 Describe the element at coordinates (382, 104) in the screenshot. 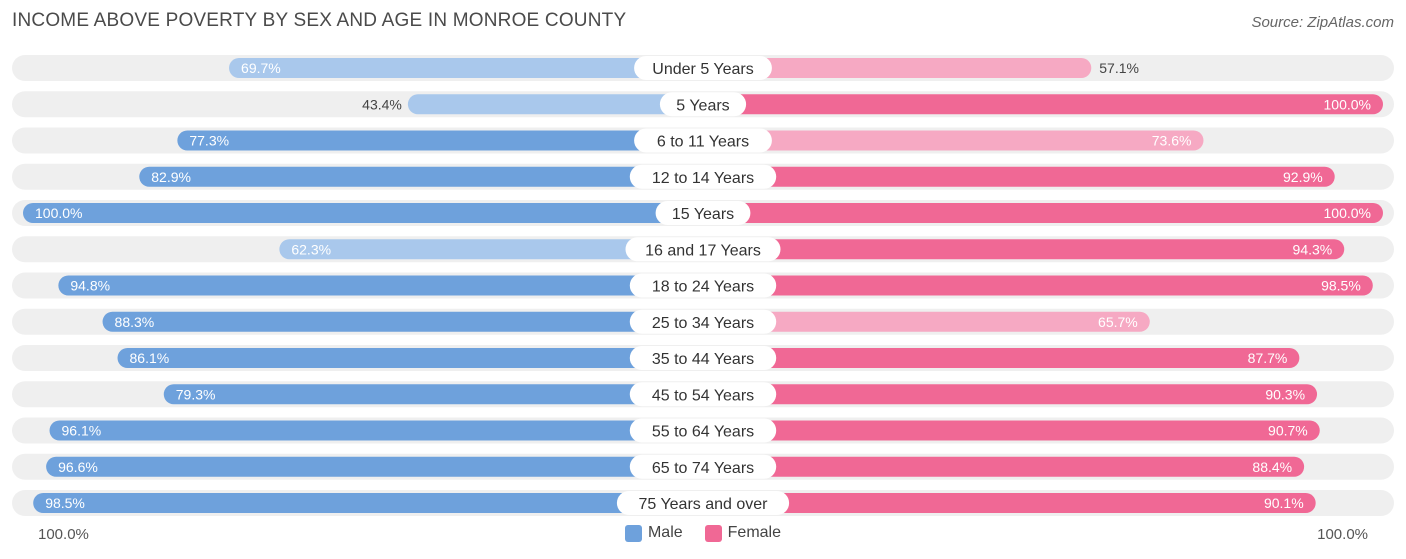

I see `male-value-label: 43.4%` at that location.